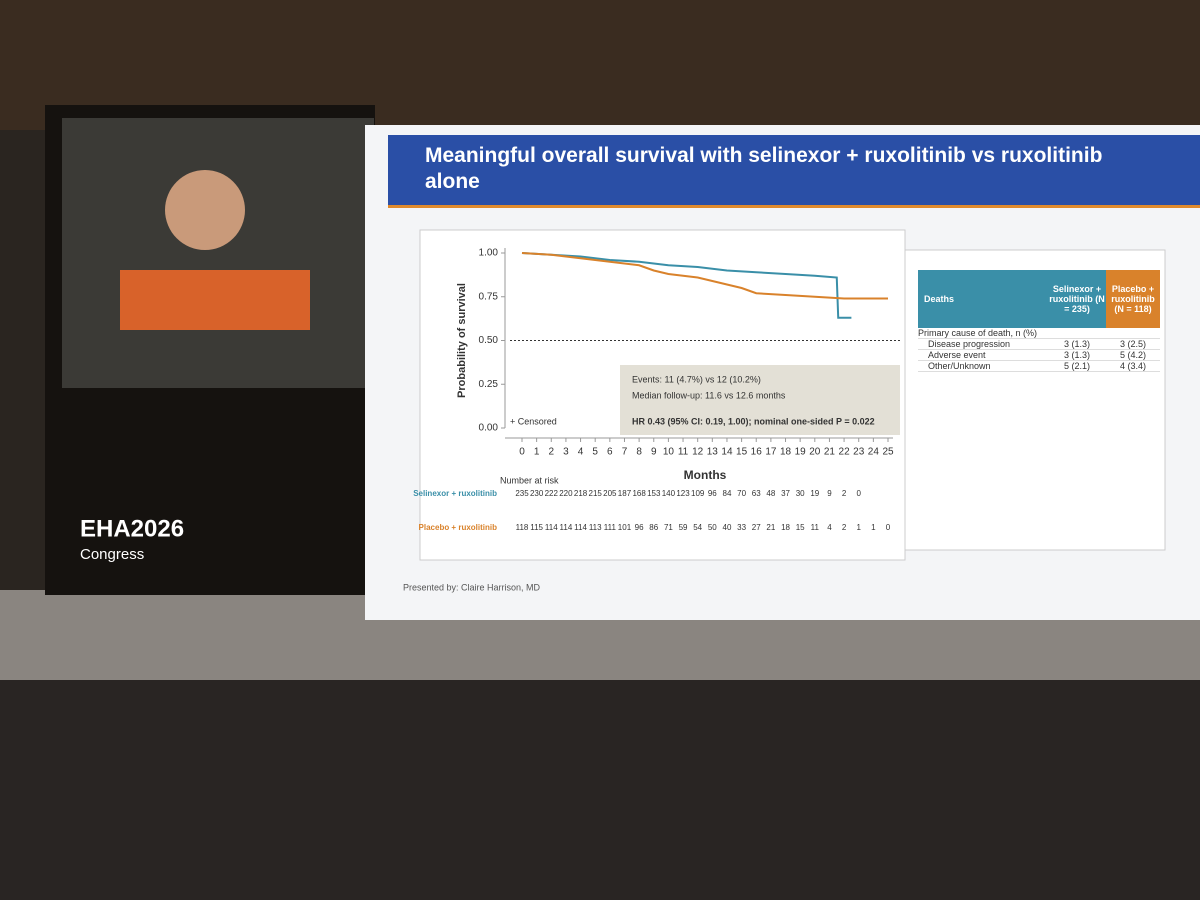  Describe the element at coordinates (533, 421) in the screenshot. I see `censor-note: + Censored` at that location.